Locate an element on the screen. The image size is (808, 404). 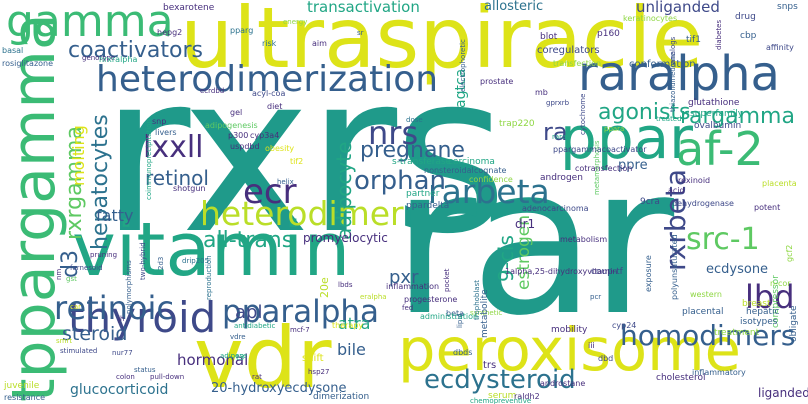
word: obligate is located at coordinates (794, 323).